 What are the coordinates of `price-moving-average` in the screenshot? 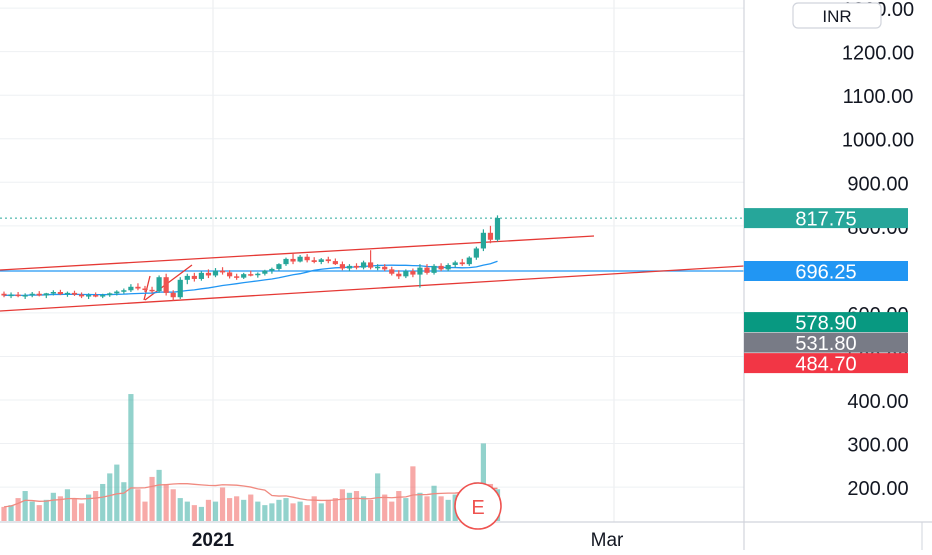 It's located at (250, 278).